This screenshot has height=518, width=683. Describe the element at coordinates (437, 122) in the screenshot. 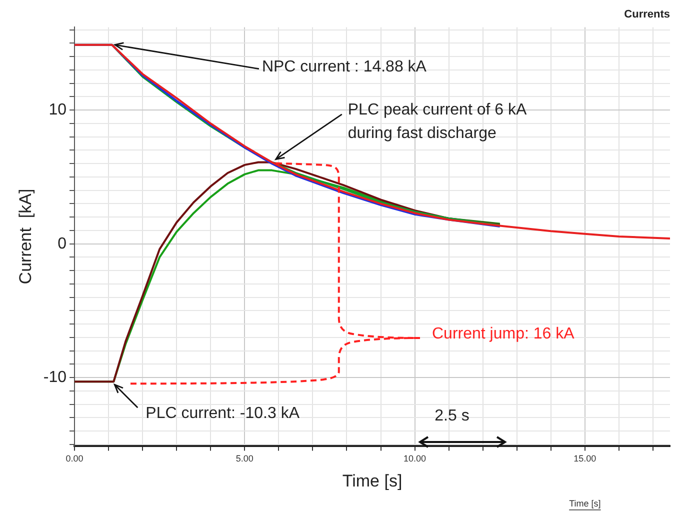

I see `annotation: PLC peak current of 6 kA during fast discharge` at that location.